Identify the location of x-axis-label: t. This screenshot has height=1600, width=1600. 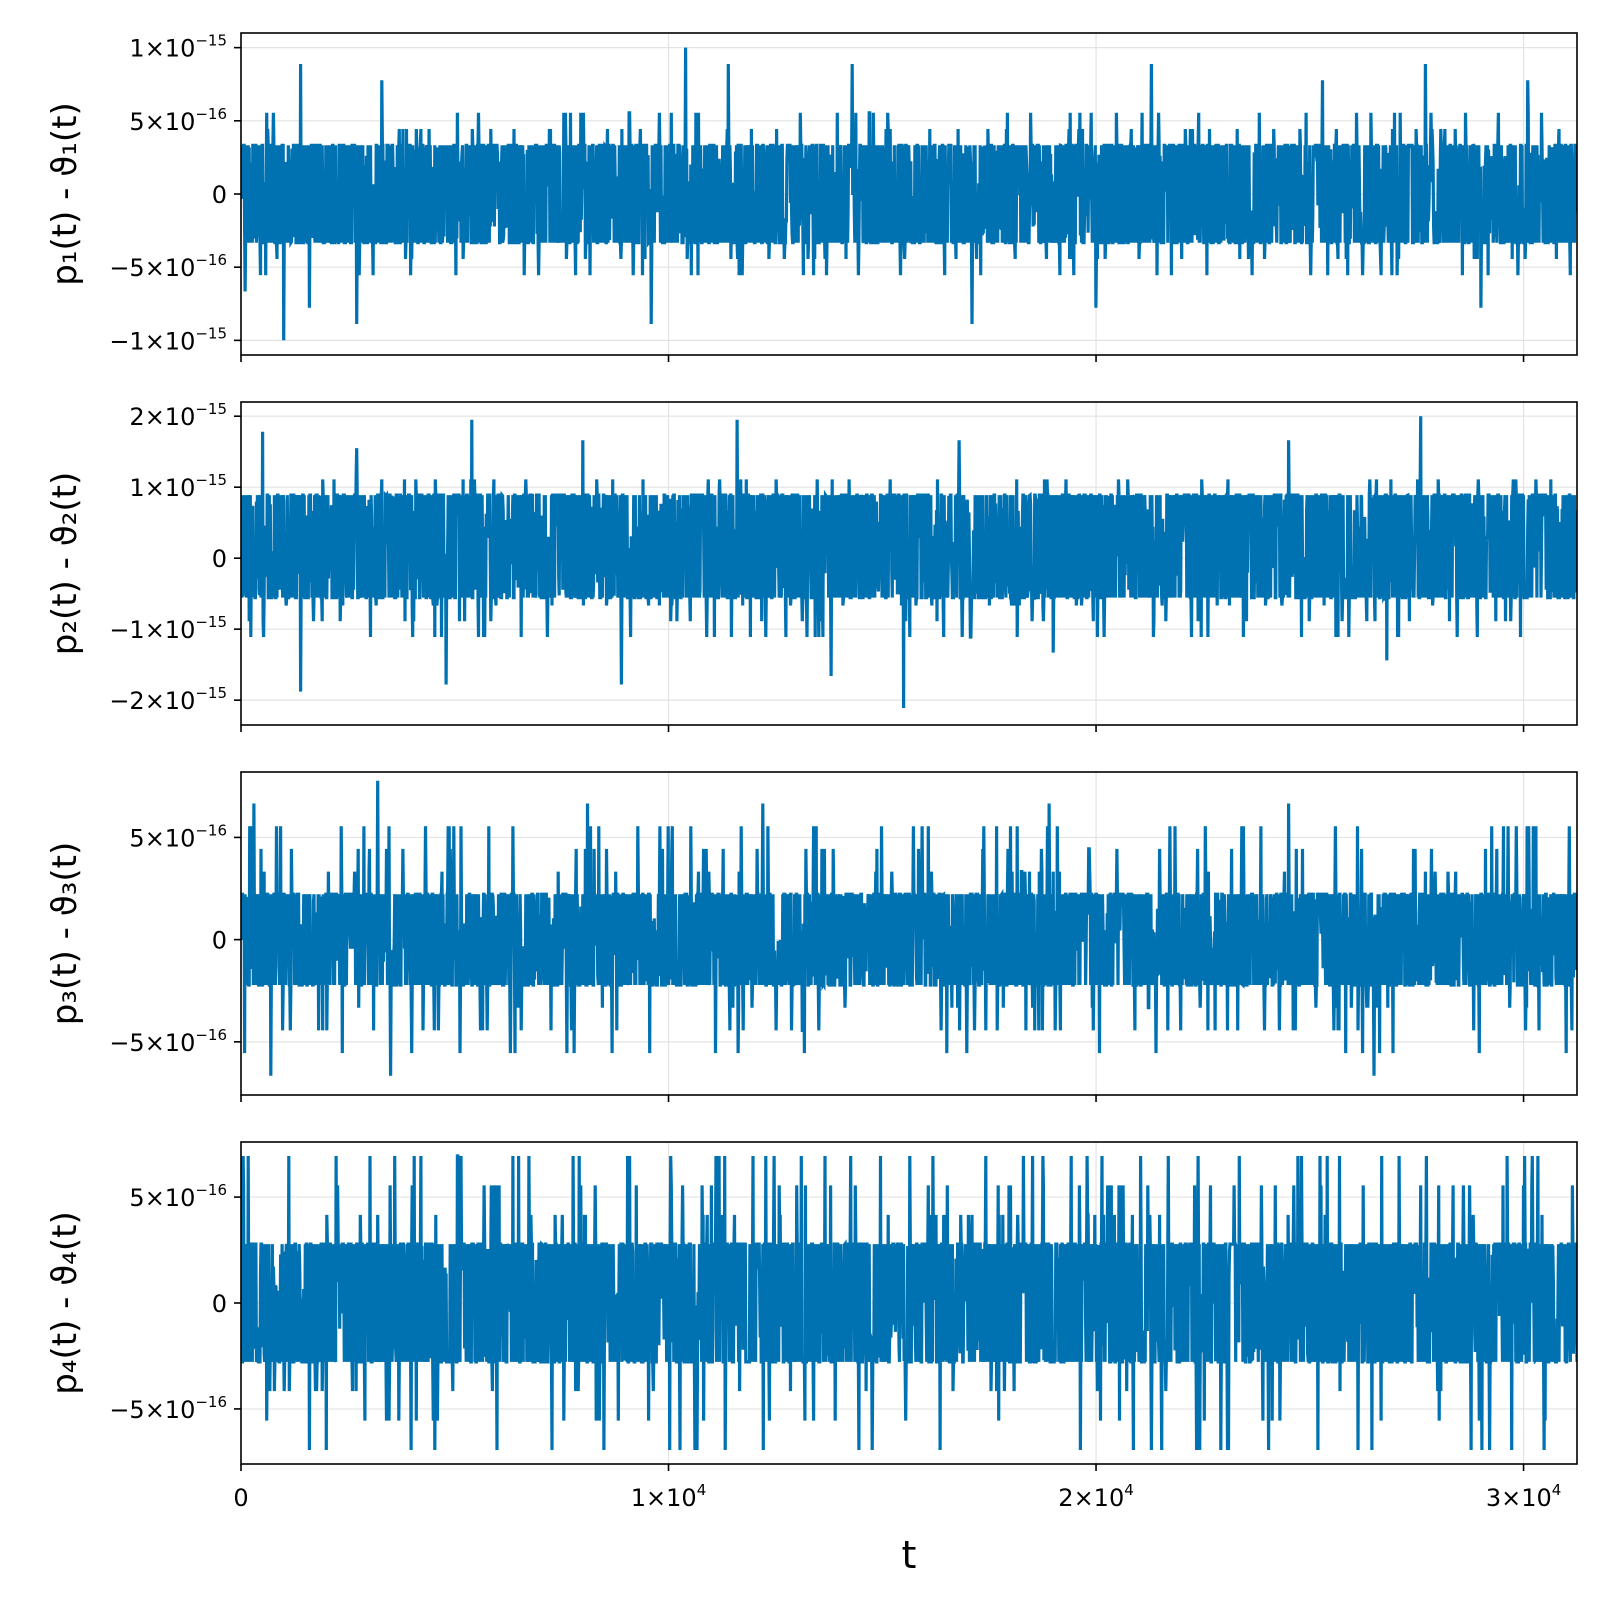
(909, 1555).